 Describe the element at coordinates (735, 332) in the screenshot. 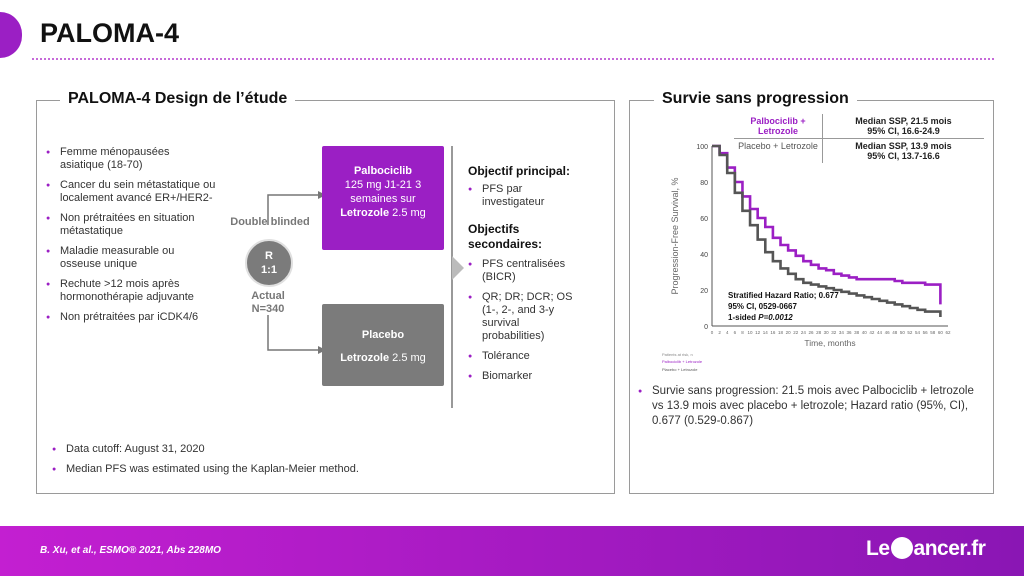

I see `x-tick-label: 6` at that location.